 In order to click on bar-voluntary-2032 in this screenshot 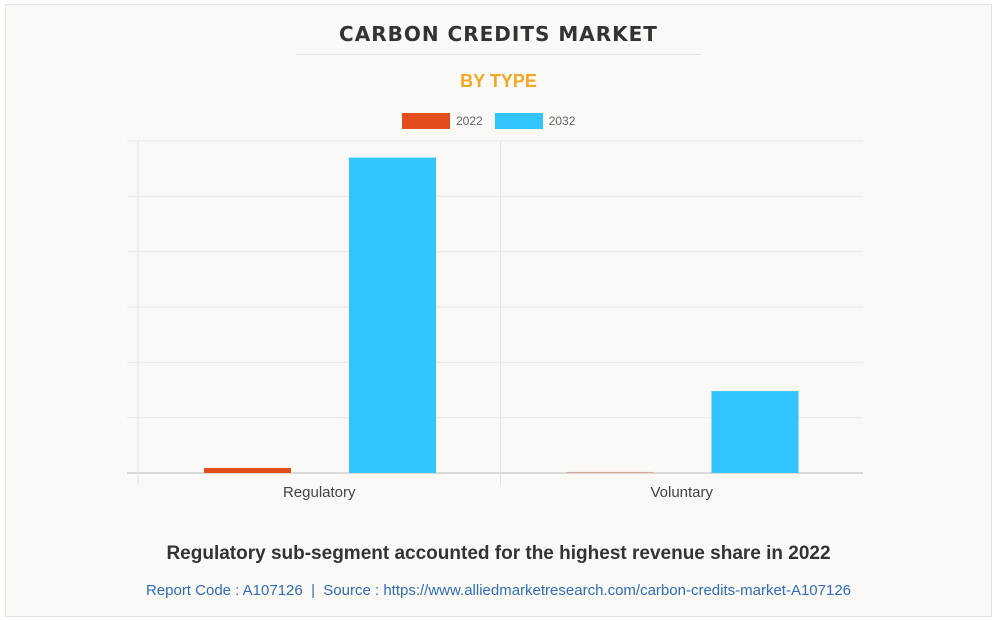, I will do `click(755, 432)`.